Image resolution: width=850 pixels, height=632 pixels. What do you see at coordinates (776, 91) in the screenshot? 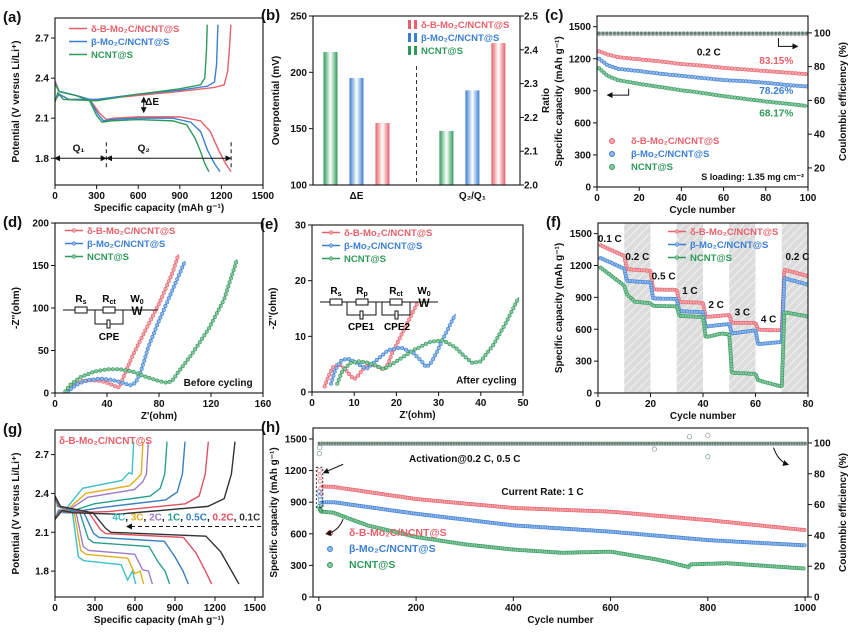
I see `annotation: 78.26%` at bounding box center [776, 91].